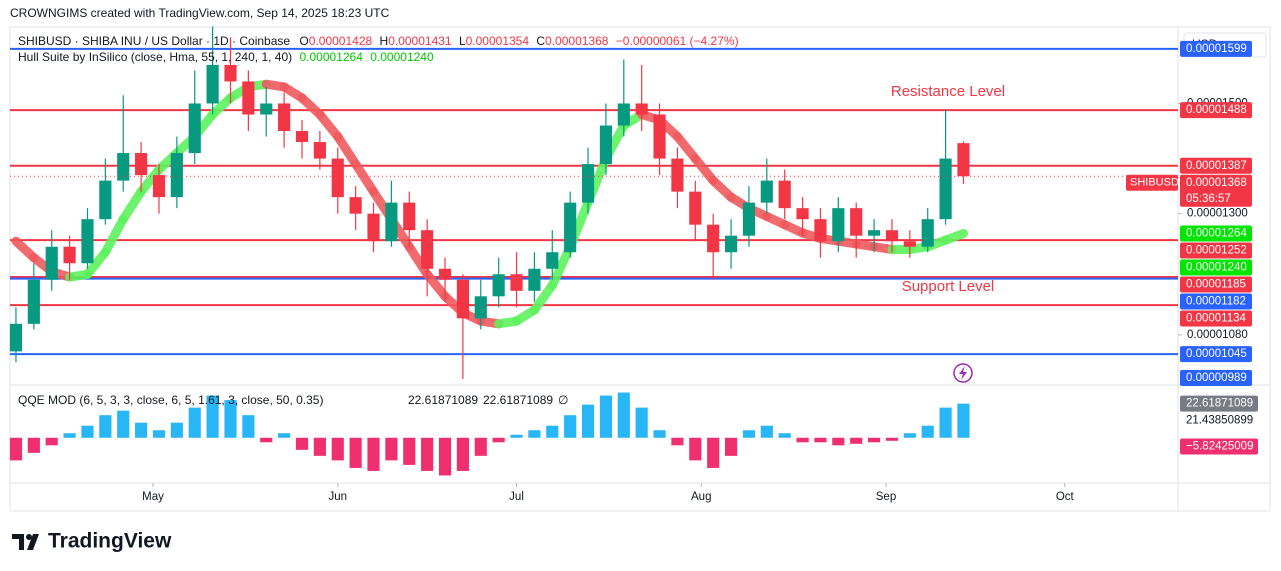  I want to click on y-tick-label: 0.00001080, so click(1217, 335).